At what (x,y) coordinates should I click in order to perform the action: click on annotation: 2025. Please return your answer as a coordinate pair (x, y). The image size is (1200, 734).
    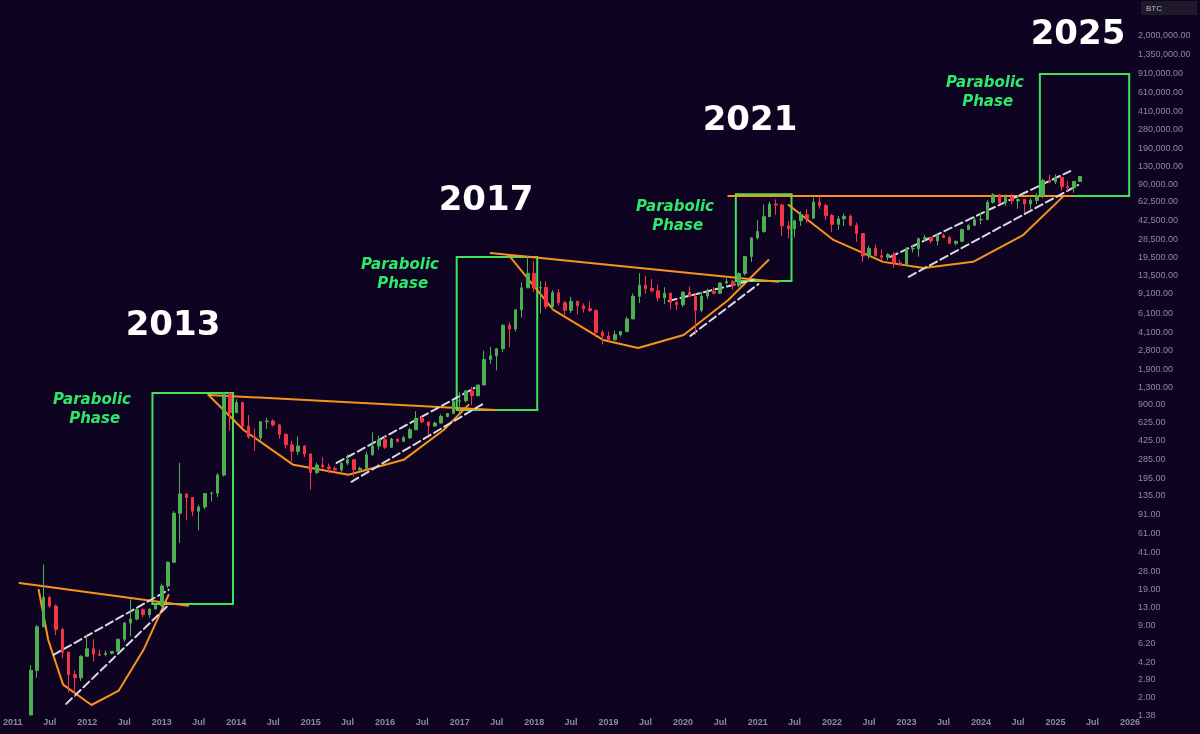
    Looking at the image, I should click on (1078, 32).